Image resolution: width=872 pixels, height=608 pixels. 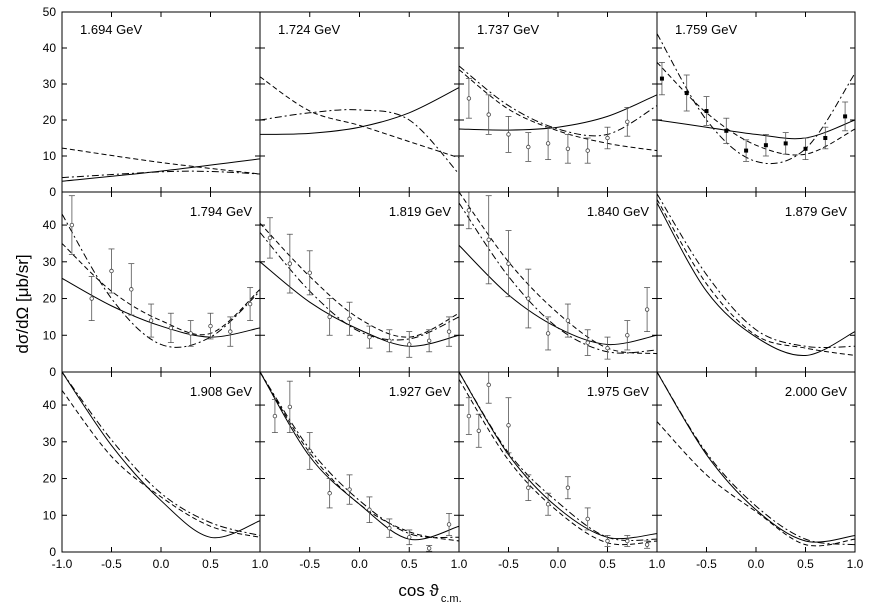 I want to click on x-axis-title-main: cos ϑ, so click(x=418, y=590).